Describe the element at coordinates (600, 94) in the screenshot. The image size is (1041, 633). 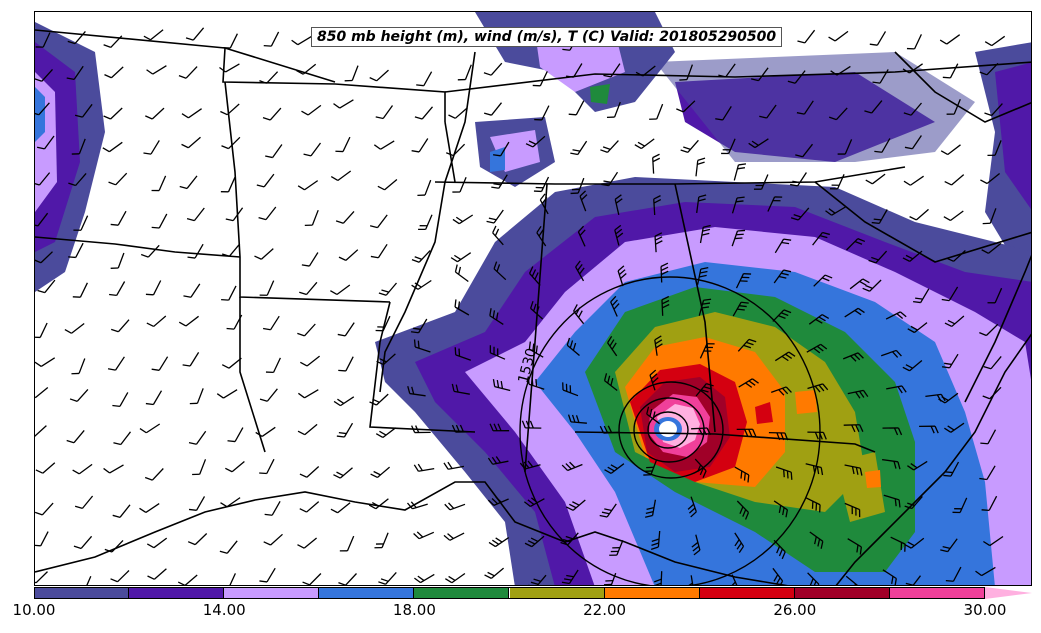
I see `shade-north-green` at that location.